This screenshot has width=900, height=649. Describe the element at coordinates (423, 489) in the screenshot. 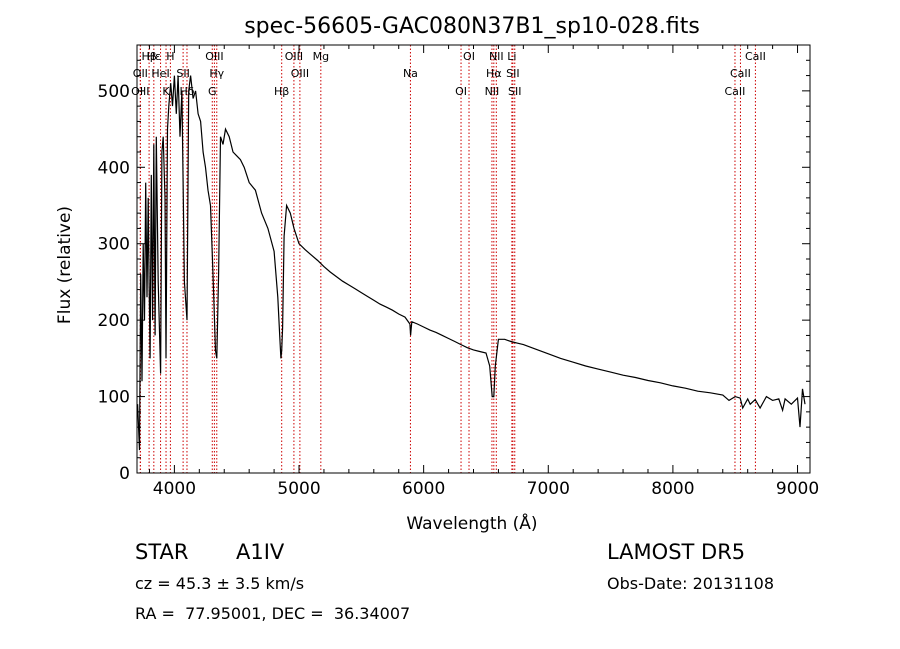

I see `x-tick-label: 6000` at that location.